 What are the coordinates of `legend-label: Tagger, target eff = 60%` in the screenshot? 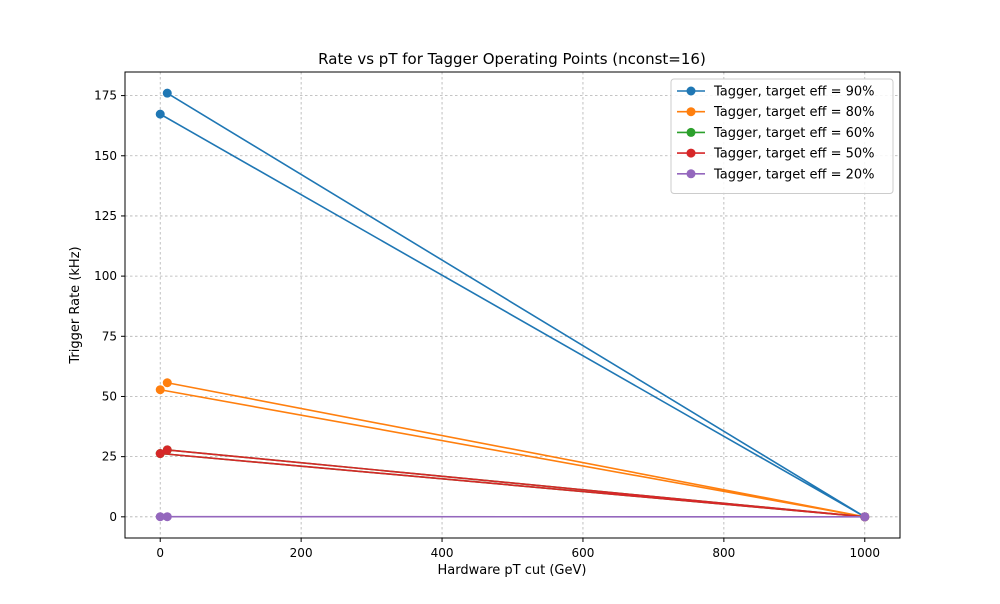 It's located at (794, 133).